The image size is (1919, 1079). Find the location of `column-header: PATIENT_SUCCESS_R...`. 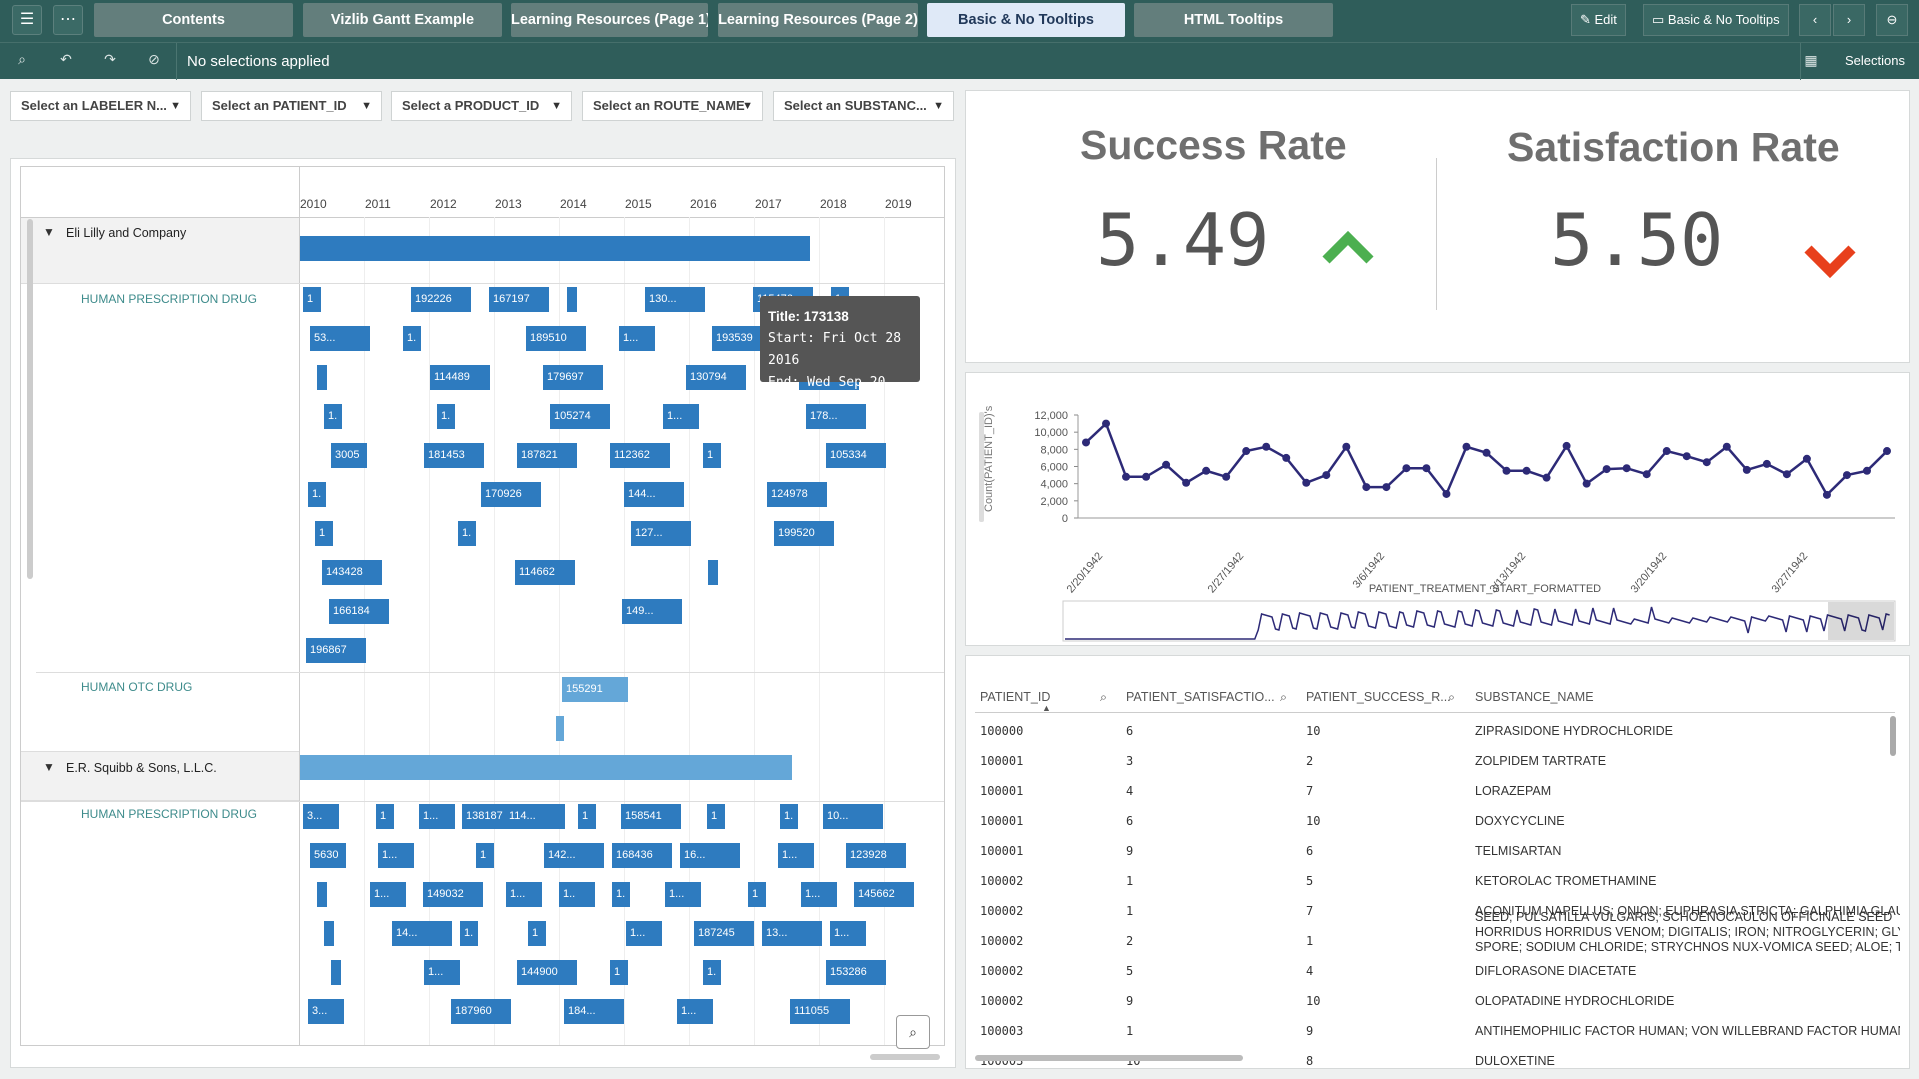

column-header: PATIENT_SUCCESS_R... is located at coordinates (1378, 697).